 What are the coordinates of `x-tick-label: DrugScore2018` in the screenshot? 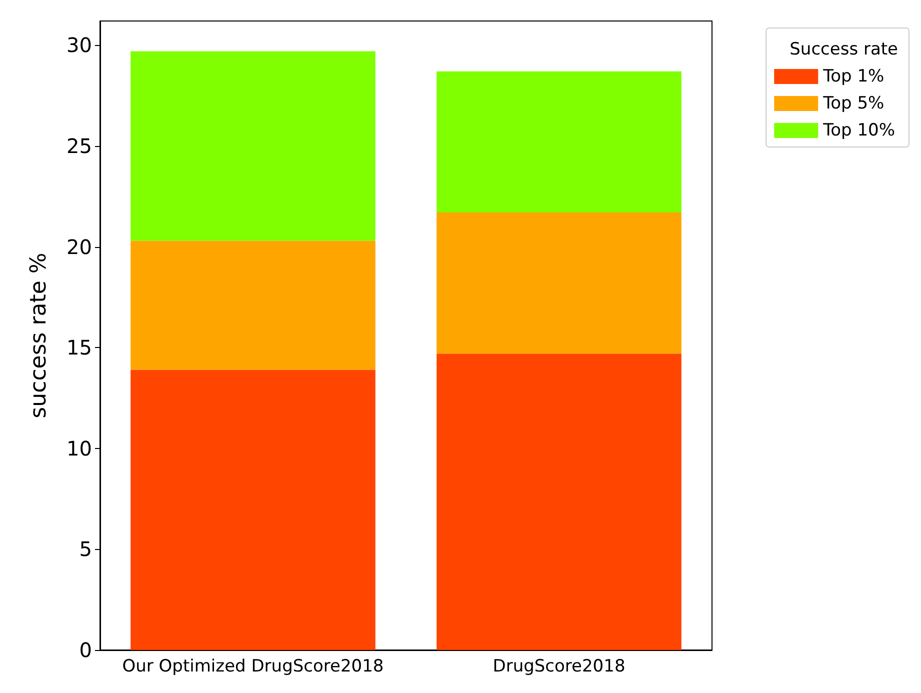 It's located at (559, 666).